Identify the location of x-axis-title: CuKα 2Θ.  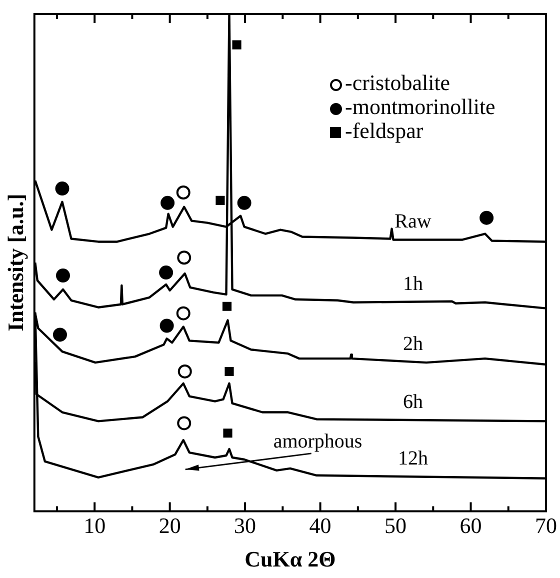
(290, 559).